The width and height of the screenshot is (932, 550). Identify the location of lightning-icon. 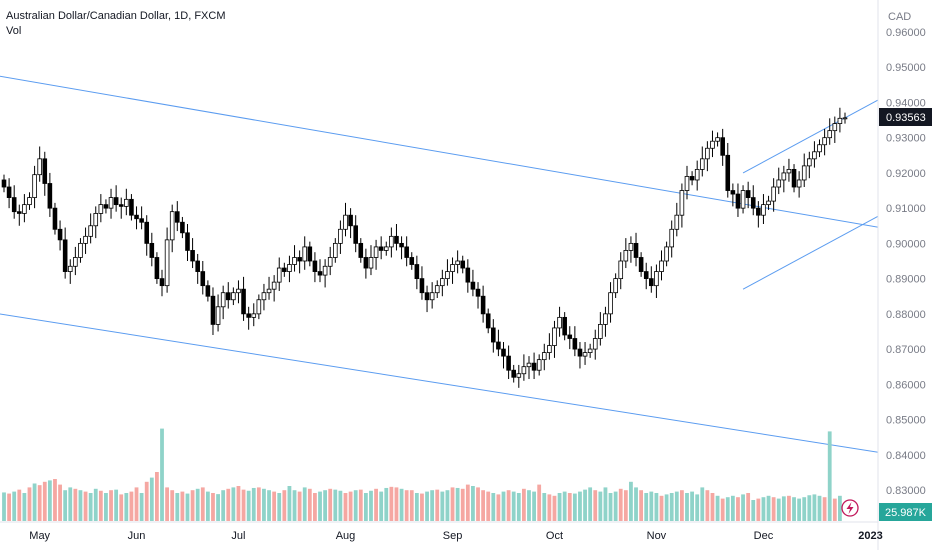
(850, 508).